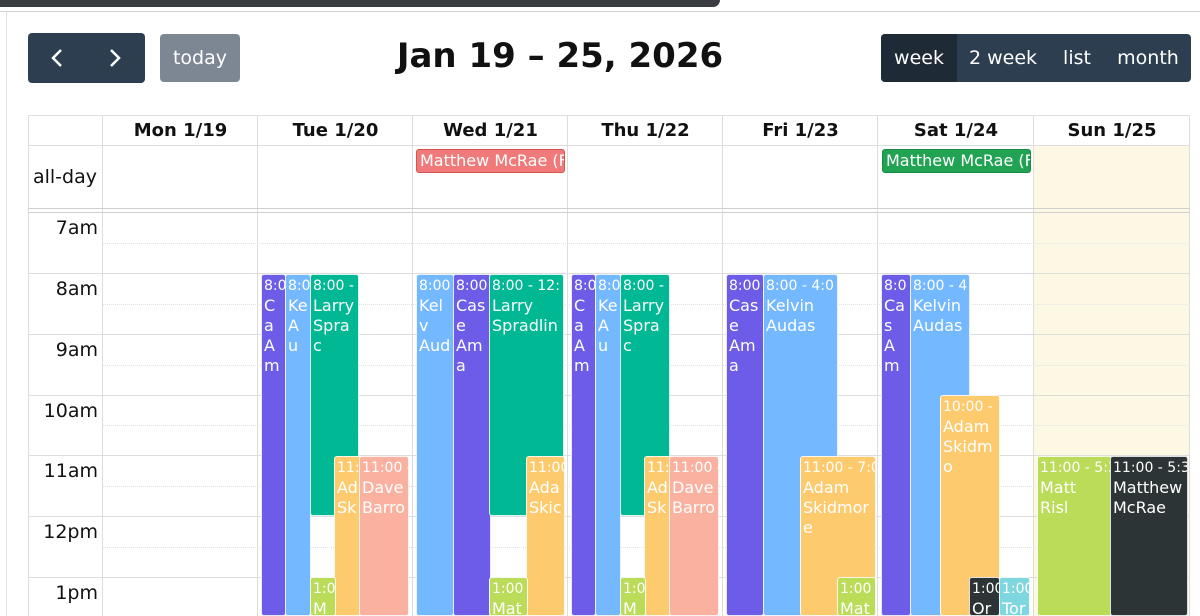  What do you see at coordinates (76, 289) in the screenshot?
I see `time-label: 8am` at bounding box center [76, 289].